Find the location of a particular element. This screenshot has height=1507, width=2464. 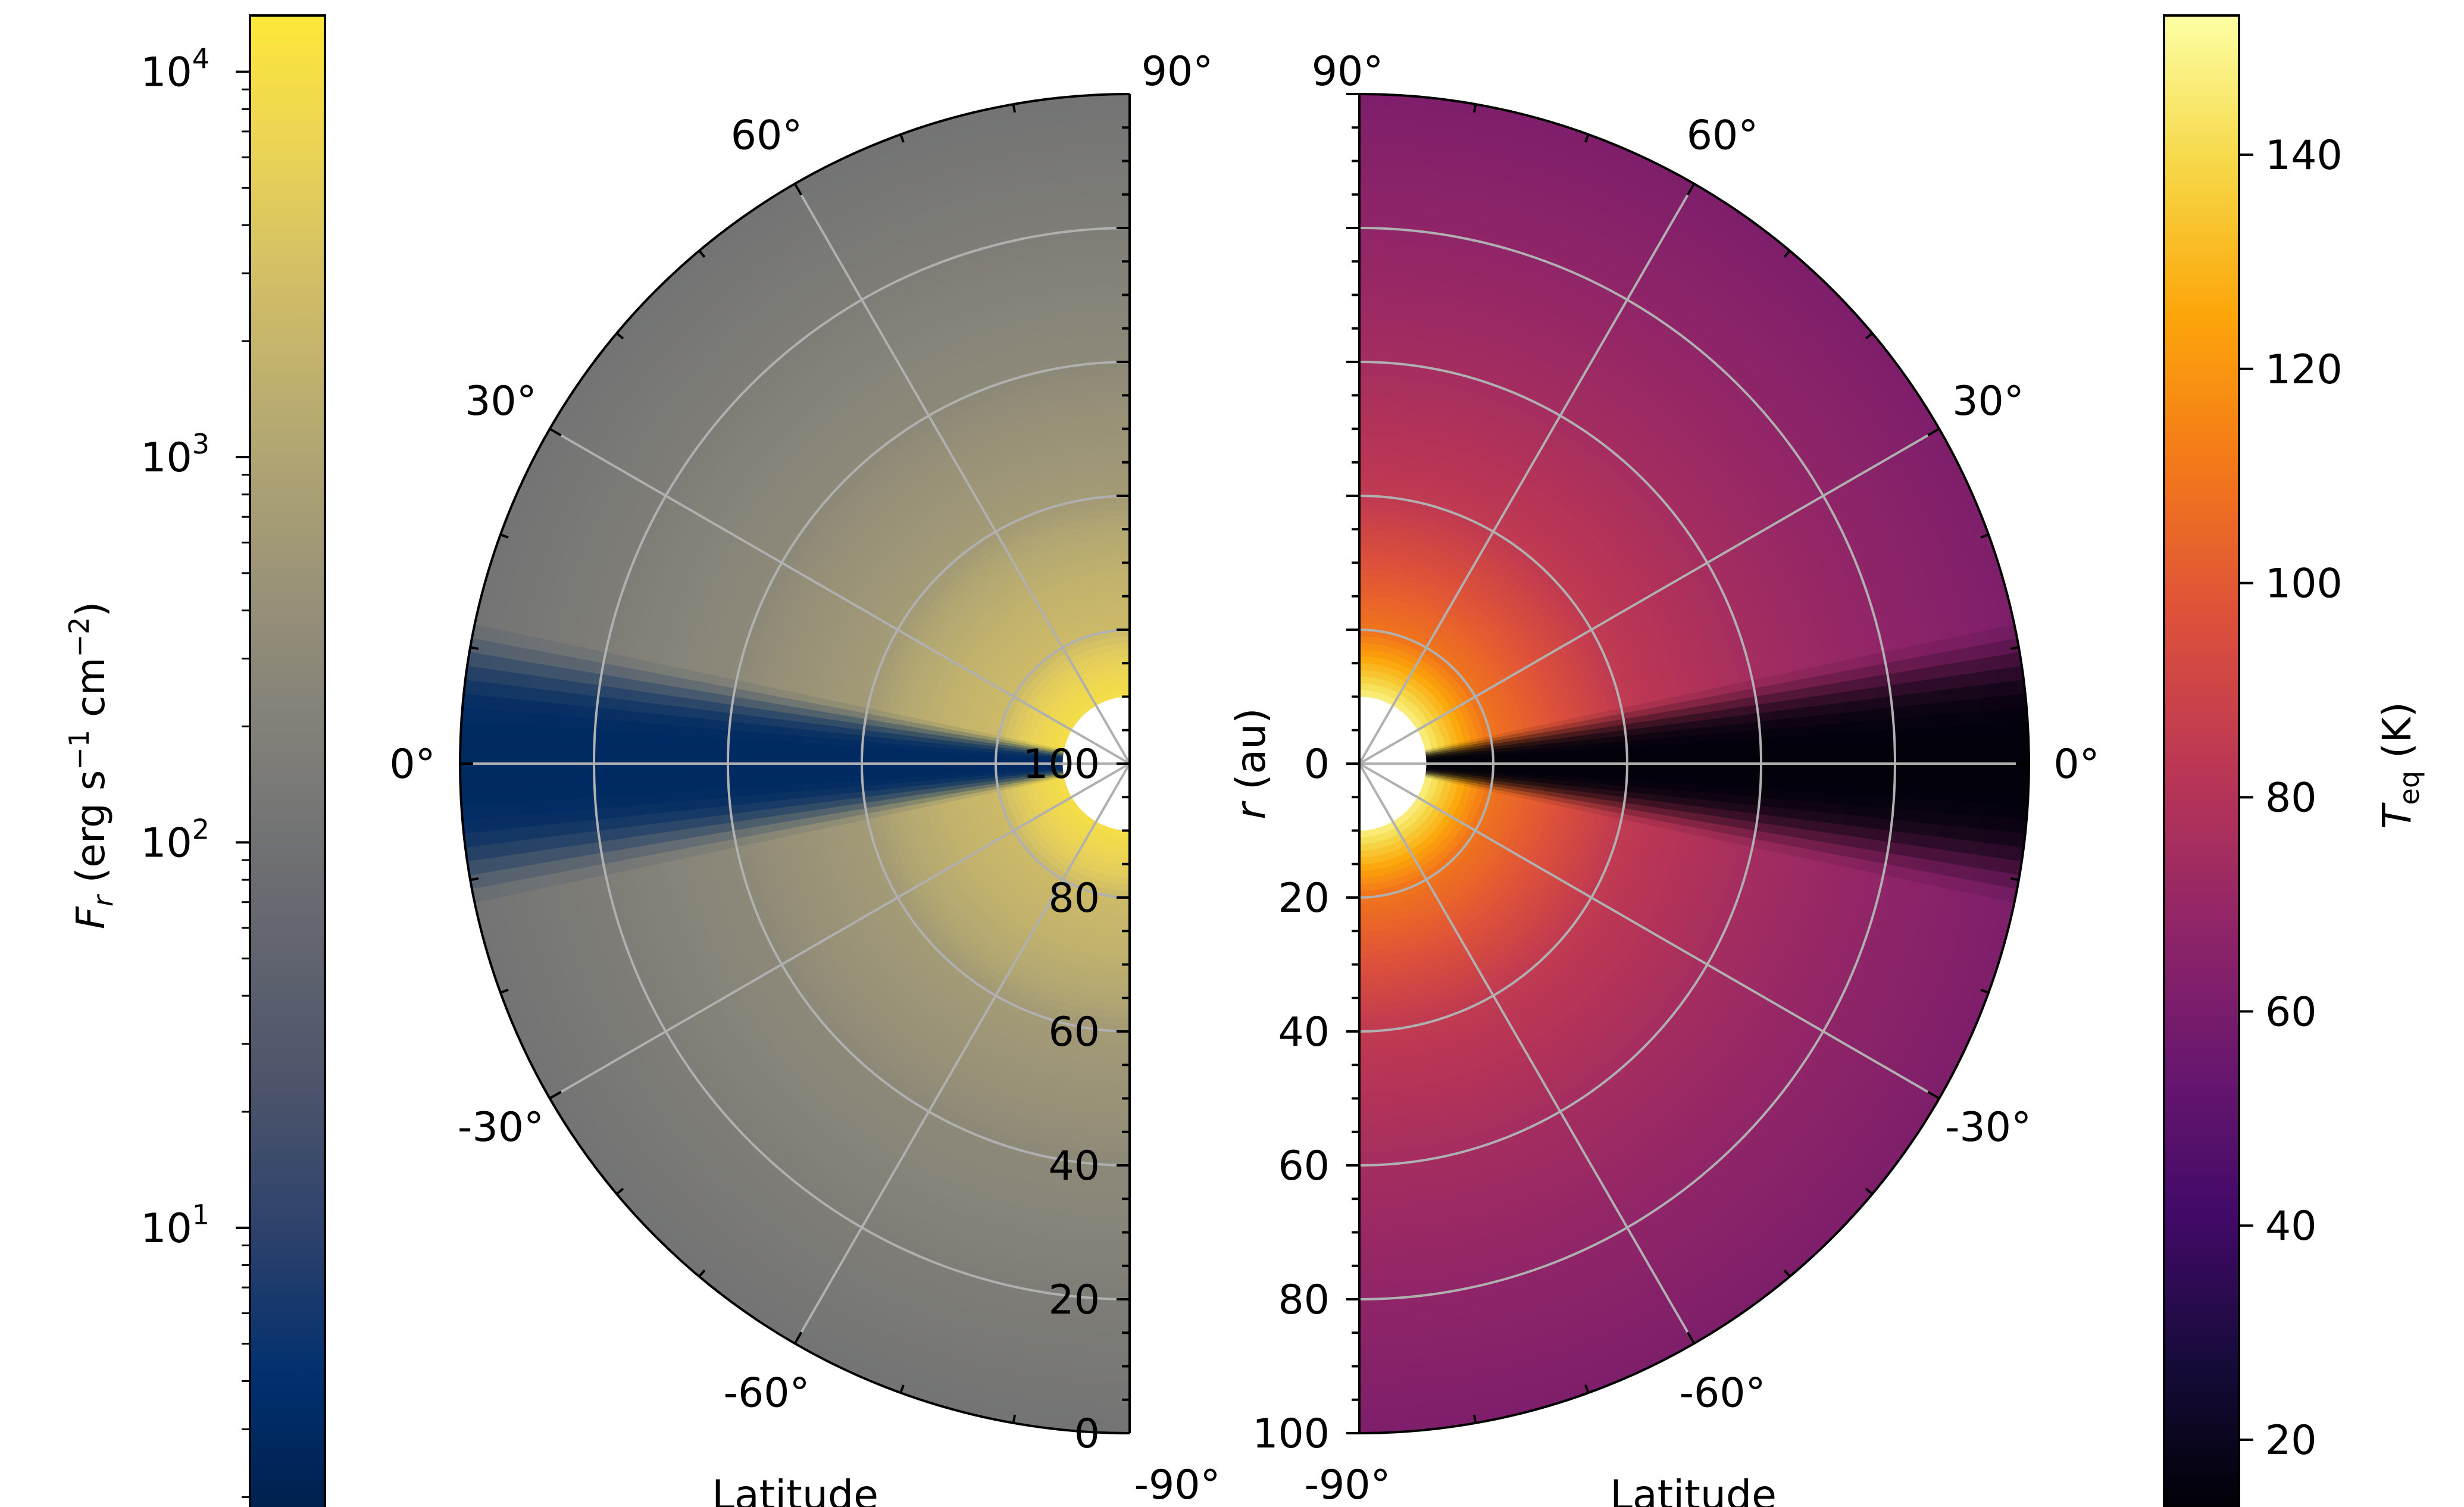

r-axis-label: r (au) is located at coordinates (1251, 763).